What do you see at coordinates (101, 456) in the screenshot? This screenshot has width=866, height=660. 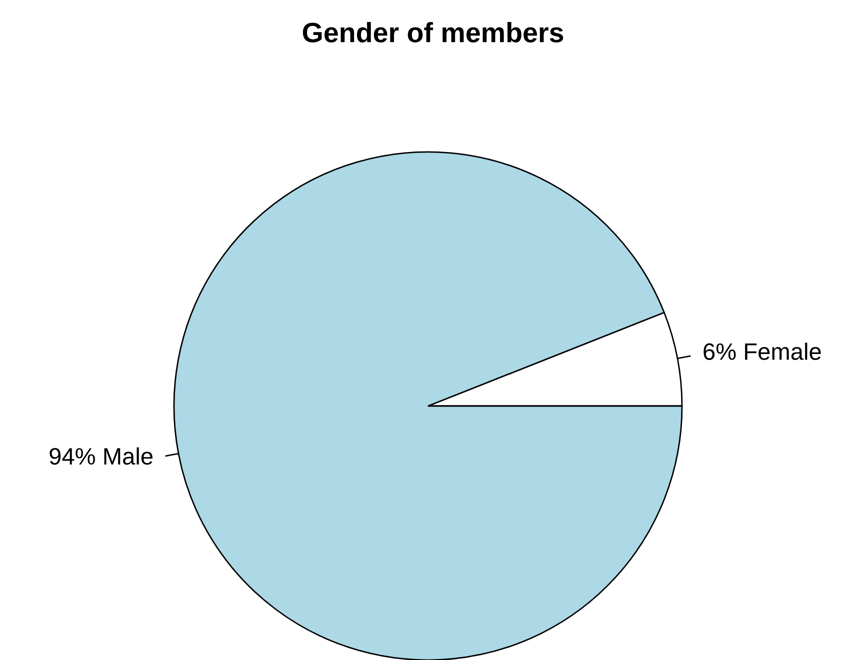 I see `slice-label: 94% Male` at bounding box center [101, 456].